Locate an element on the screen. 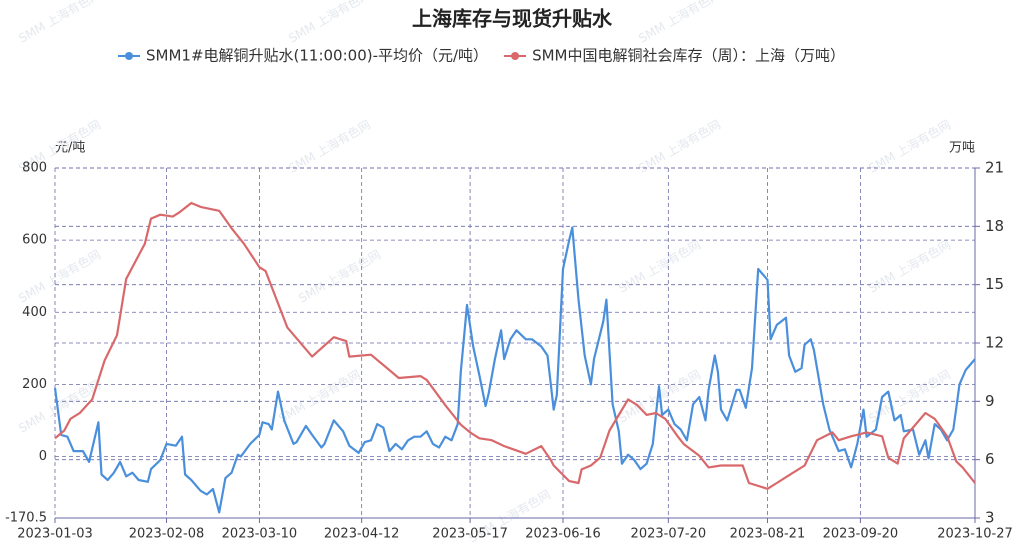 The image size is (1024, 558). y2-tick-label: 21 is located at coordinates (994, 168).